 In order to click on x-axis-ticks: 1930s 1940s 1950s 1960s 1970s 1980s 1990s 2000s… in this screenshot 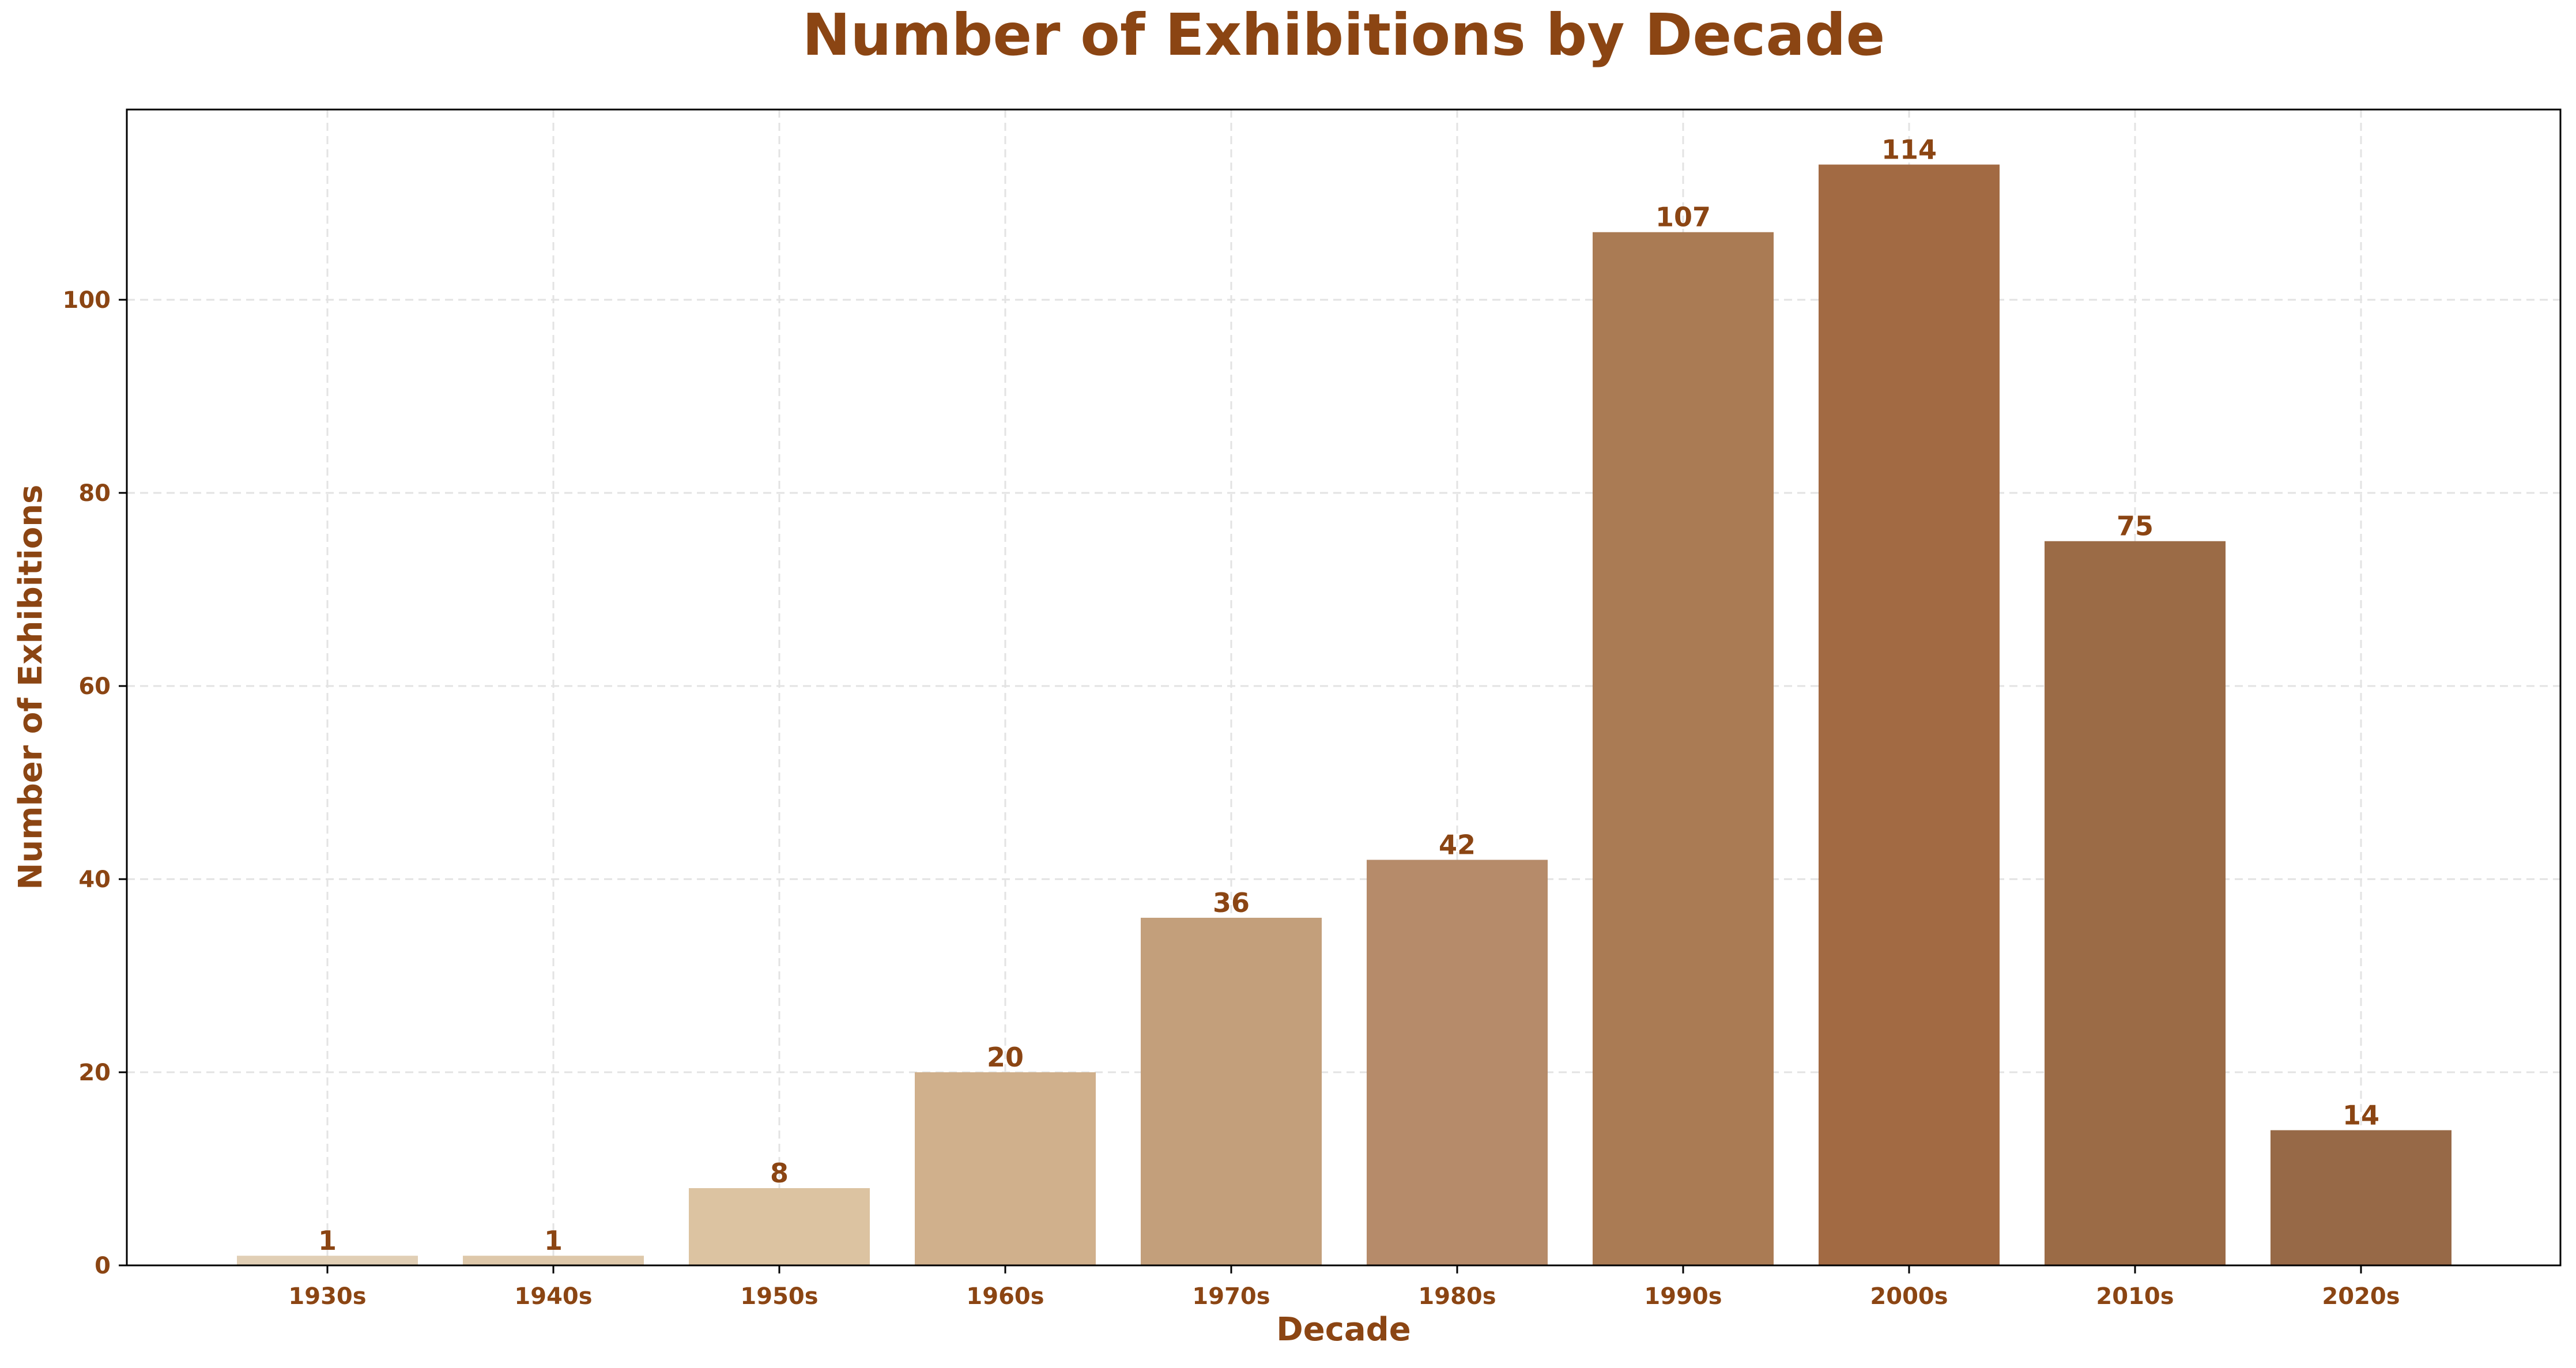, I will do `click(1344, 1288)`.